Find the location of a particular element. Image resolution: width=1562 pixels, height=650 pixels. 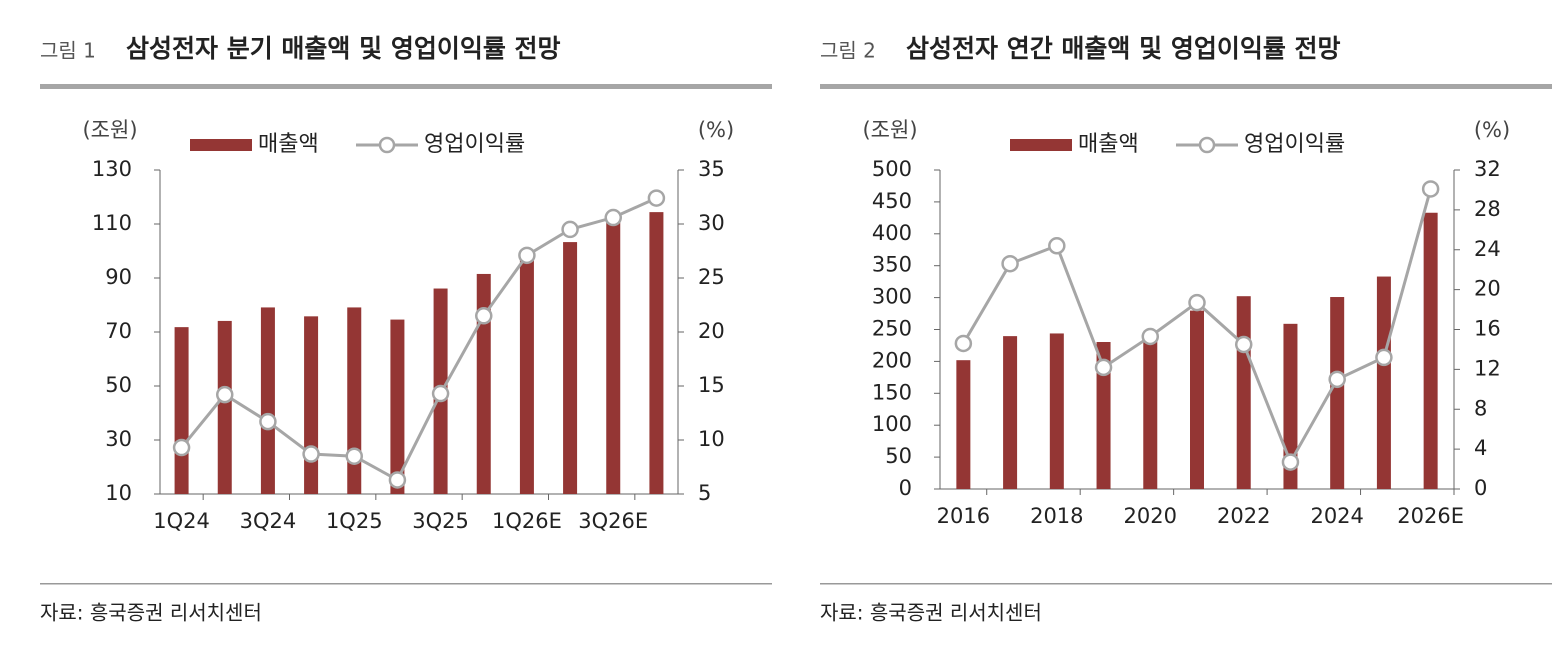

y-tick-label: 130 is located at coordinates (112, 169).